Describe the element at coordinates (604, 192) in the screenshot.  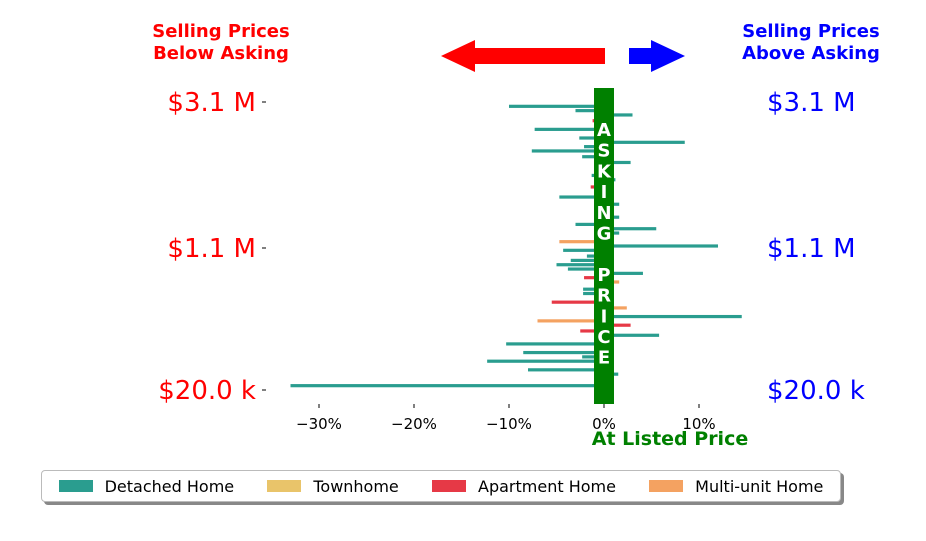
I see `asking-letter-3: I` at that location.